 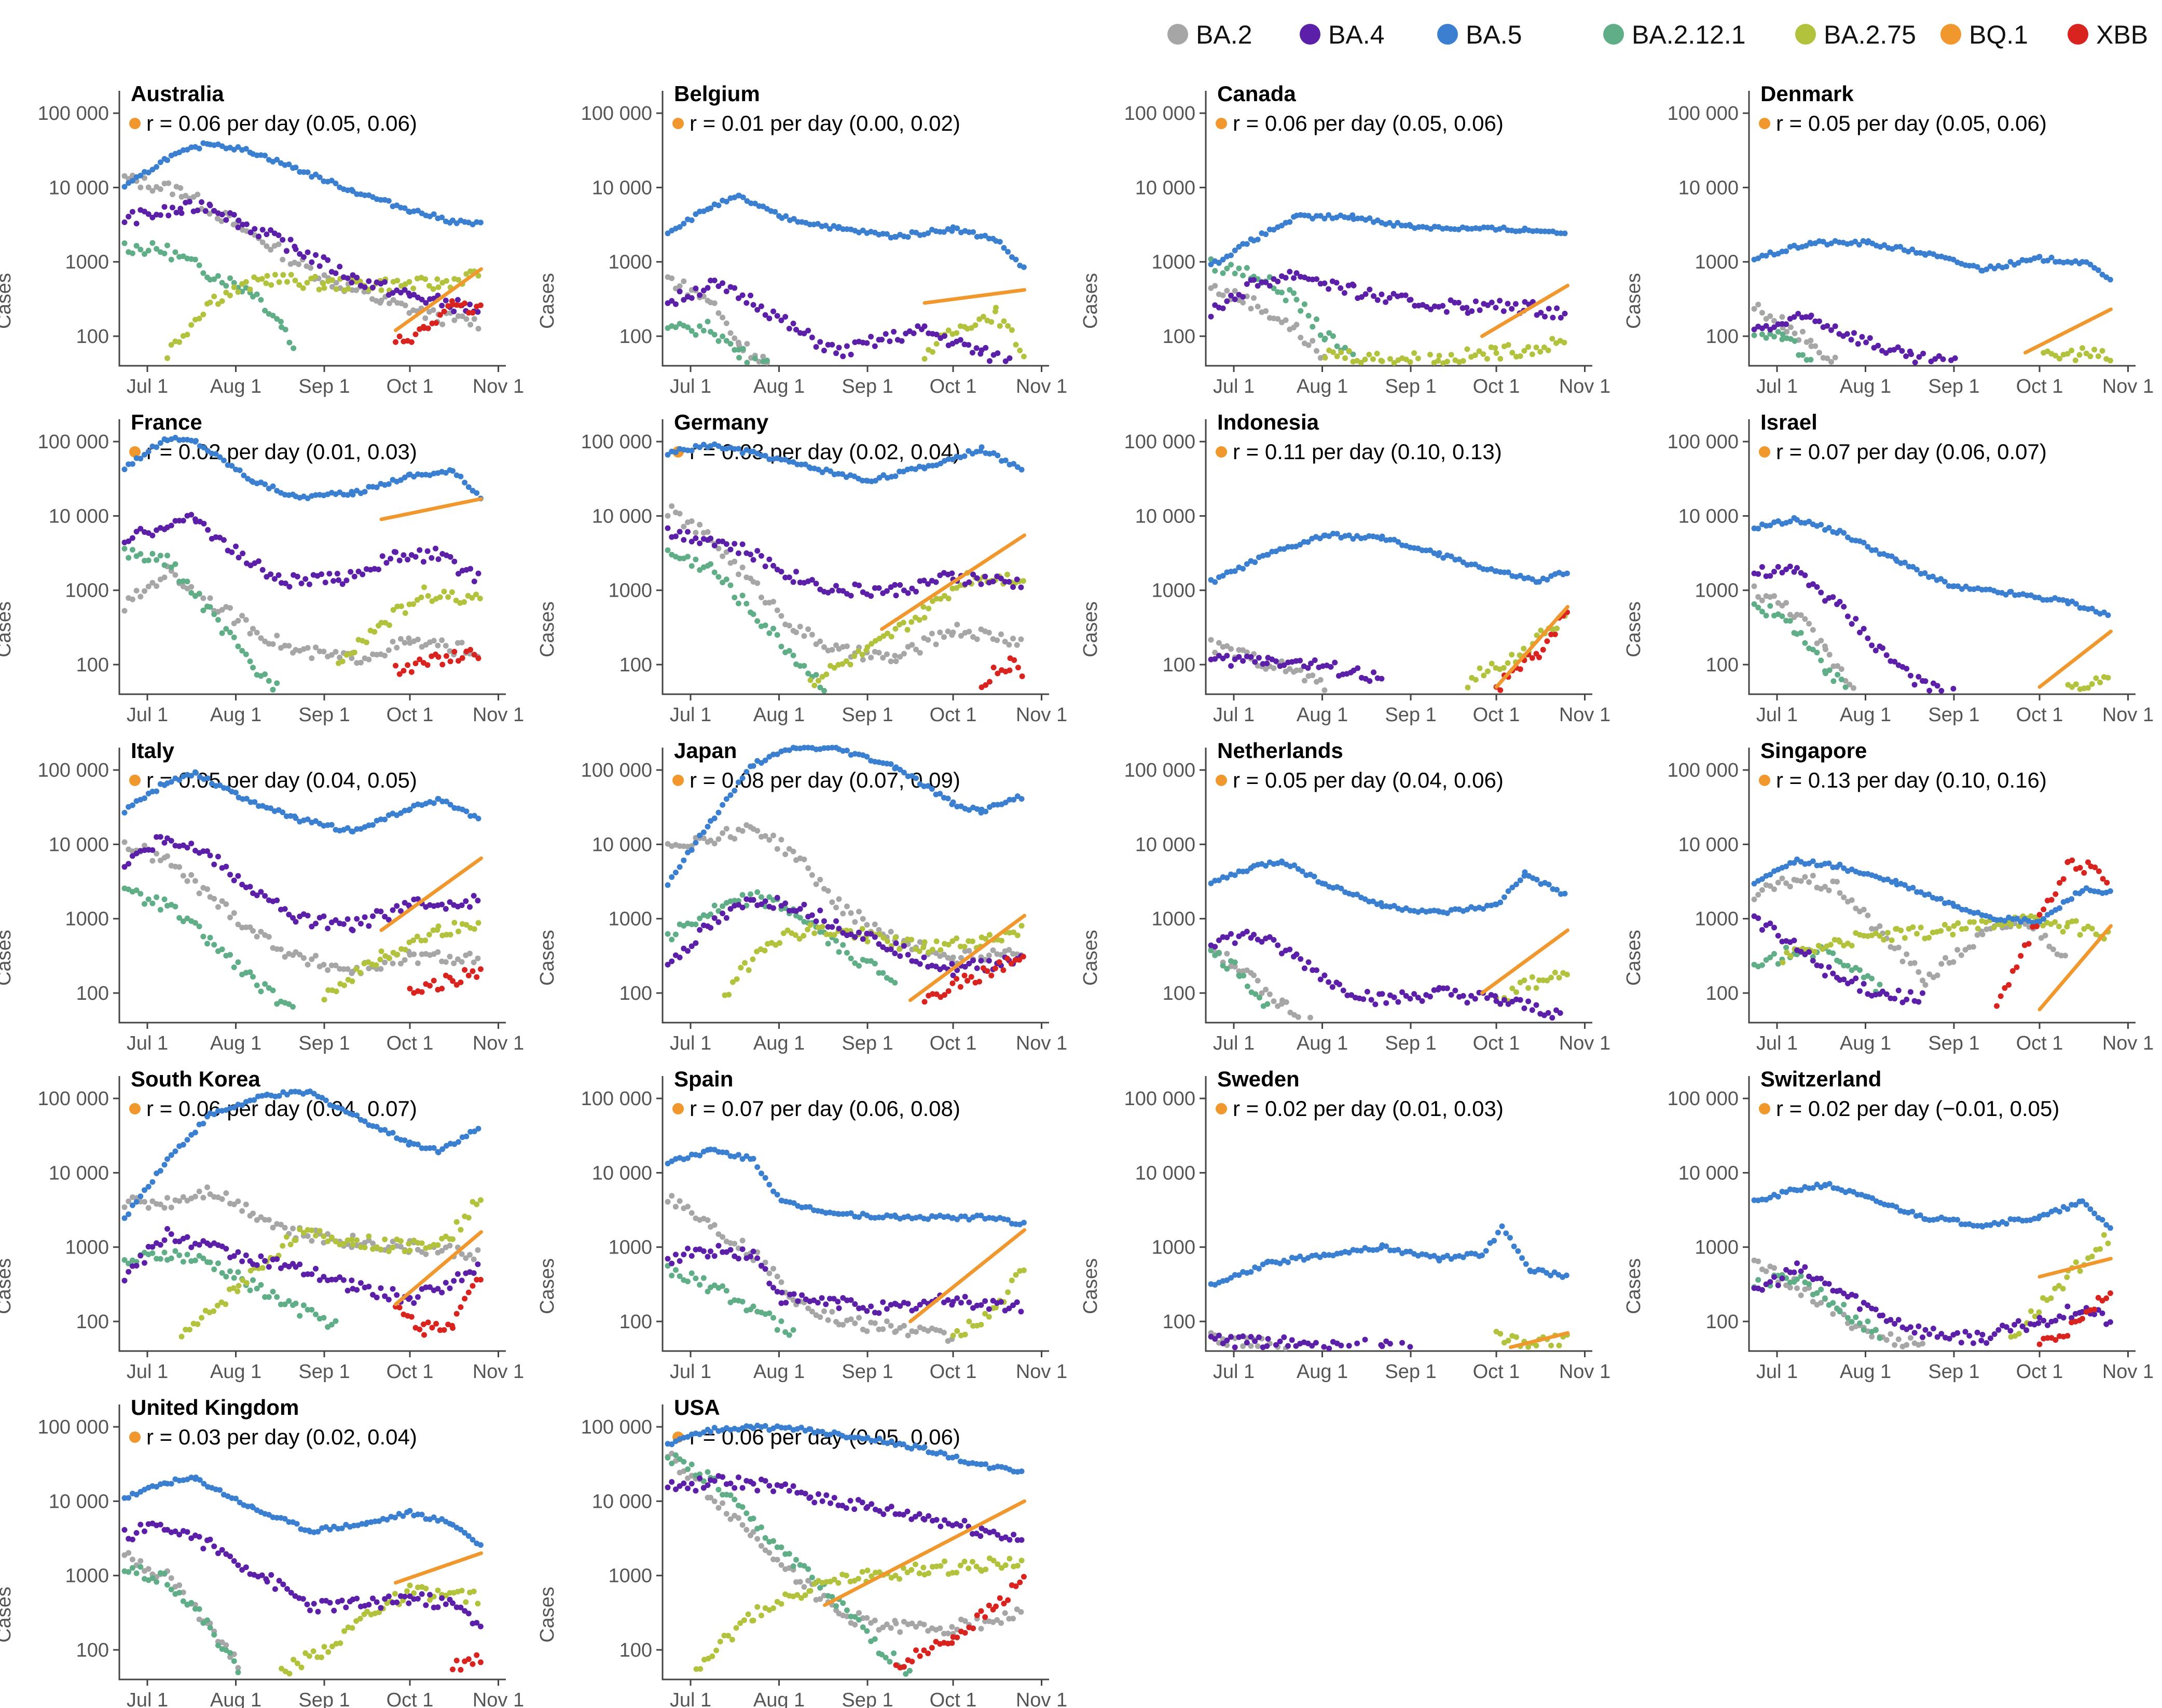 I want to click on y-axis-label: Cases, so click(x=547, y=629).